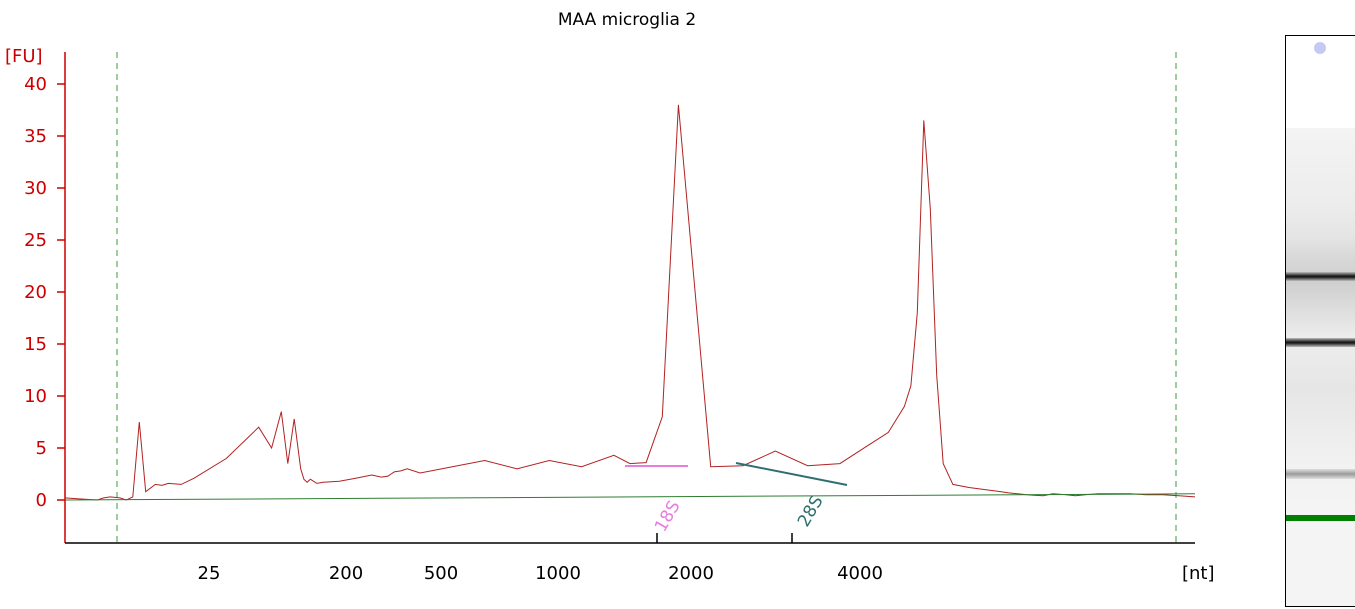 The height and width of the screenshot is (609, 1355). I want to click on peak-annotations: 18S 28S, so click(736, 499).